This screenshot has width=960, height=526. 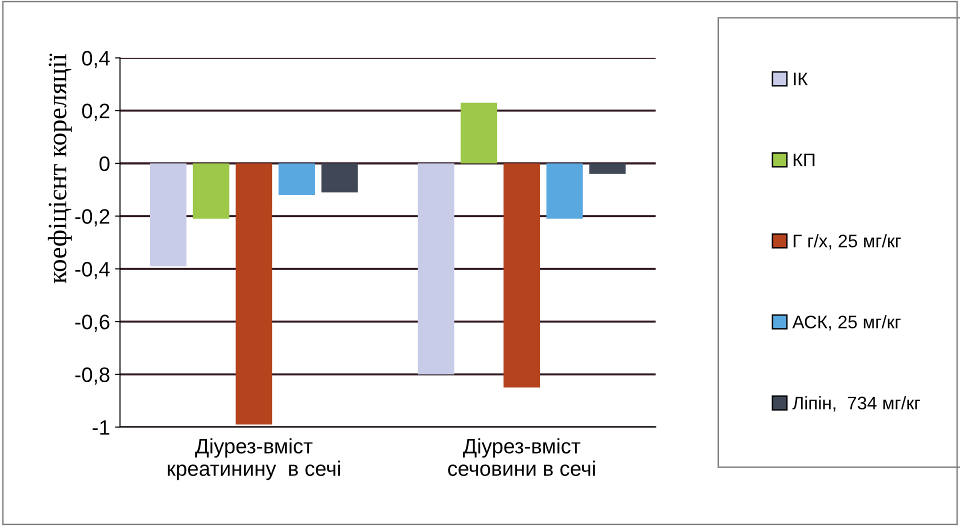 What do you see at coordinates (60, 169) in the screenshot?
I see `y-axis-title: коефіцієнт кореляції` at bounding box center [60, 169].